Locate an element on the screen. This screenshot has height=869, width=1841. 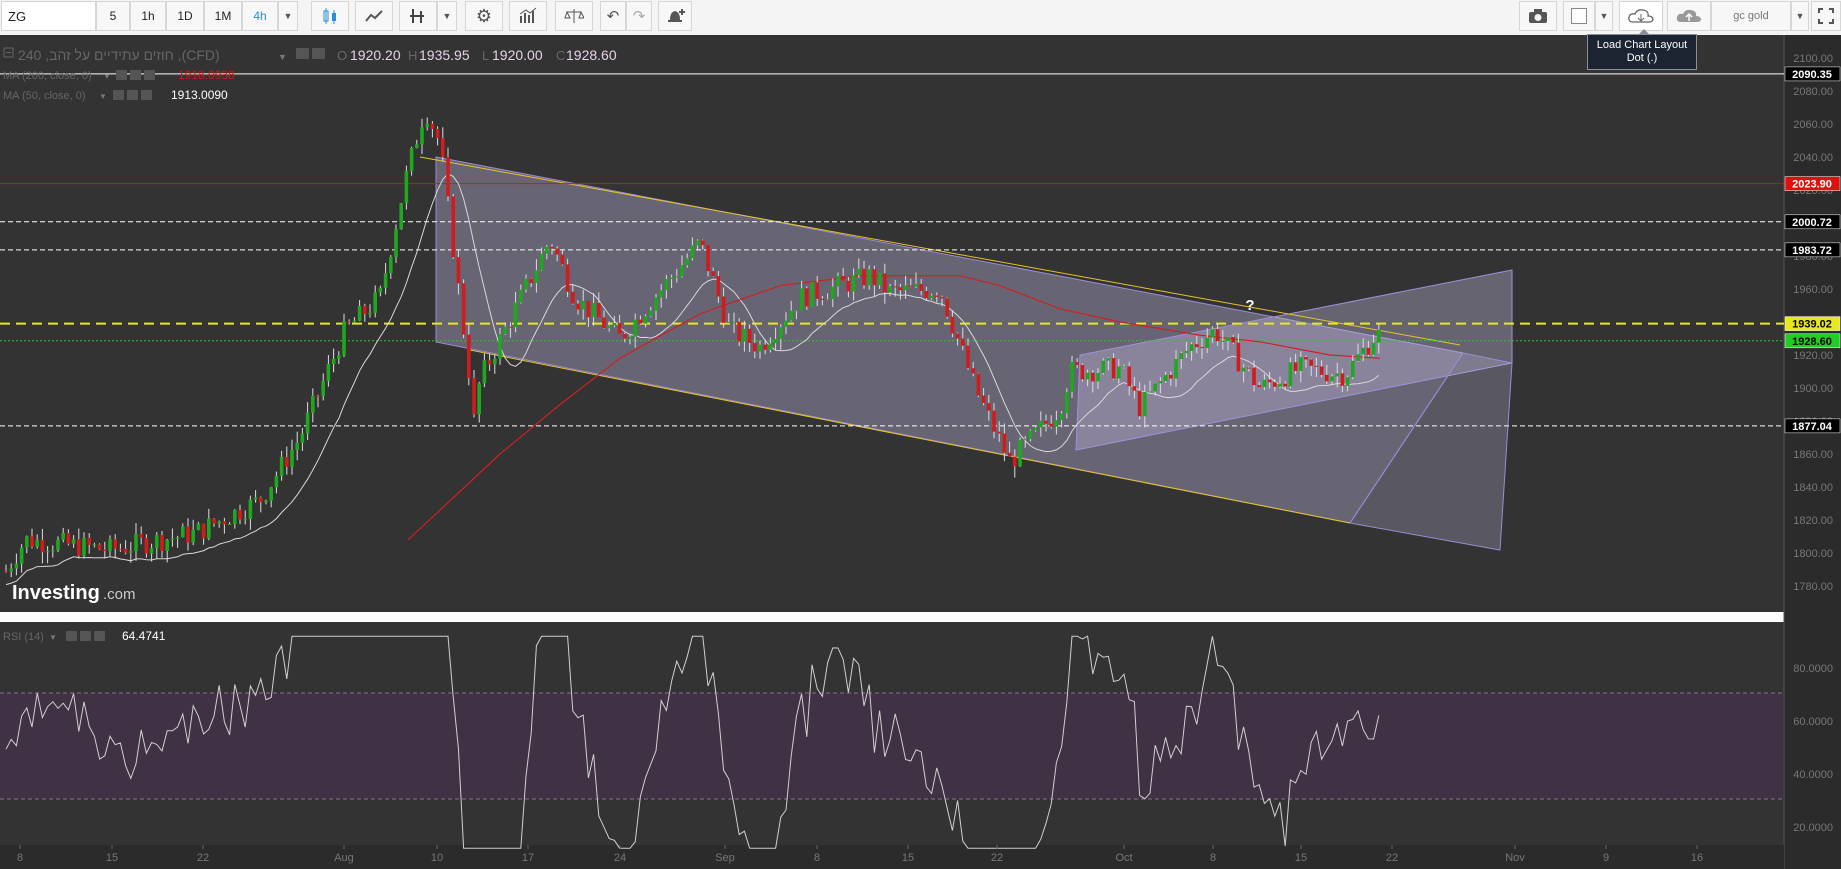
ma50-dropdown-icon: ▼ is located at coordinates (103, 96).